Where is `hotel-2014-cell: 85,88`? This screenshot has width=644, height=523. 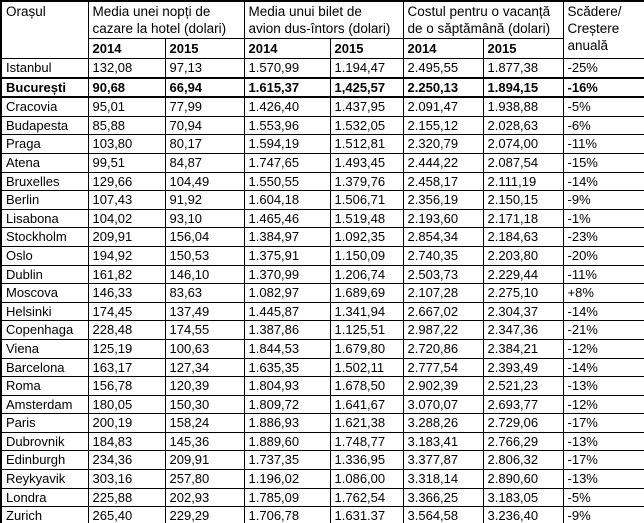
hotel-2014-cell: 85,88 is located at coordinates (126, 125).